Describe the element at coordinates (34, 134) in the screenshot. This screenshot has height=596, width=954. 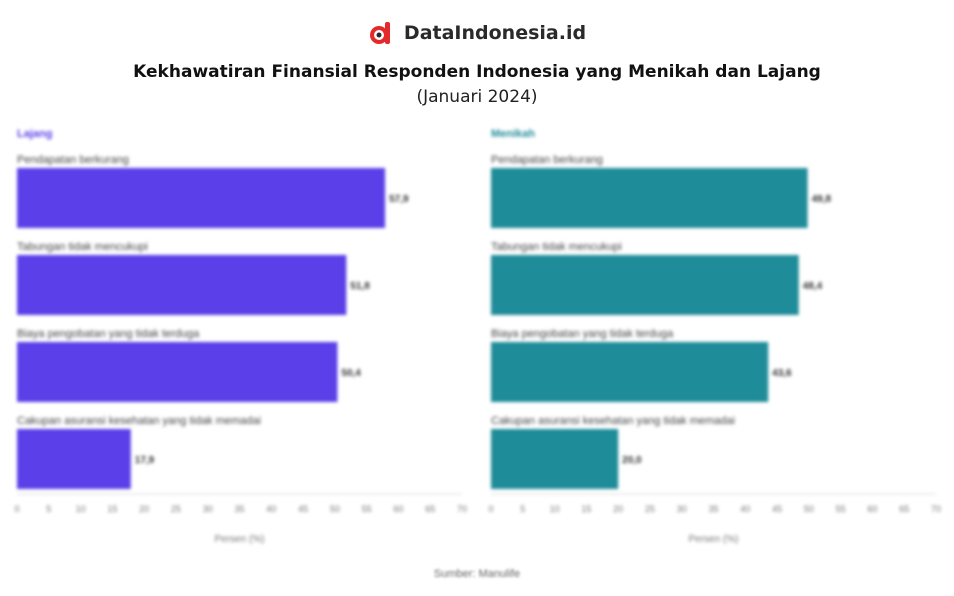
I see `panel-title: Lajang` at that location.